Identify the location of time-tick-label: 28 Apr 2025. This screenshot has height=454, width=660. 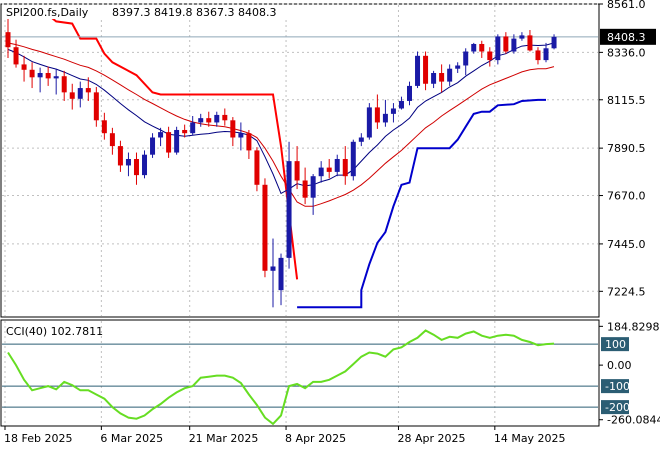
(431, 438).